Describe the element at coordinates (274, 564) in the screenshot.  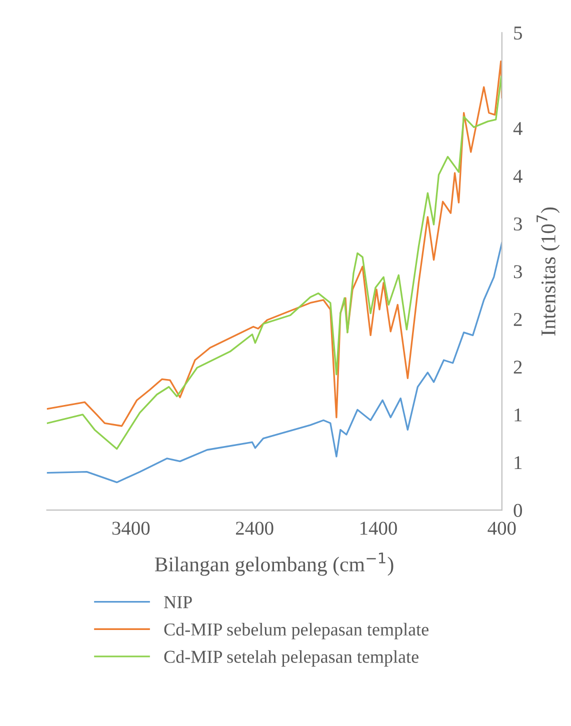
I see `x-axis-title: Bilangan gelombang (cm$^{−1}$)` at that location.